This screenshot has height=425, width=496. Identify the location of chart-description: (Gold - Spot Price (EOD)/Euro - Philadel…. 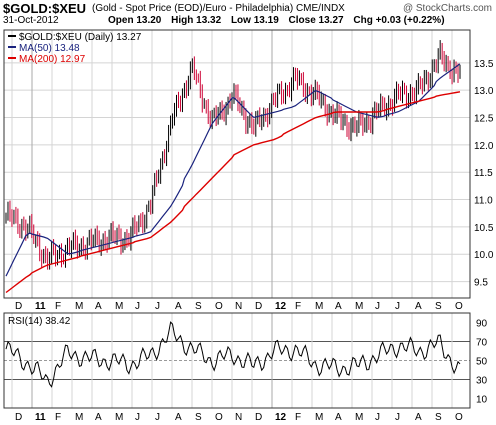
(218, 8).